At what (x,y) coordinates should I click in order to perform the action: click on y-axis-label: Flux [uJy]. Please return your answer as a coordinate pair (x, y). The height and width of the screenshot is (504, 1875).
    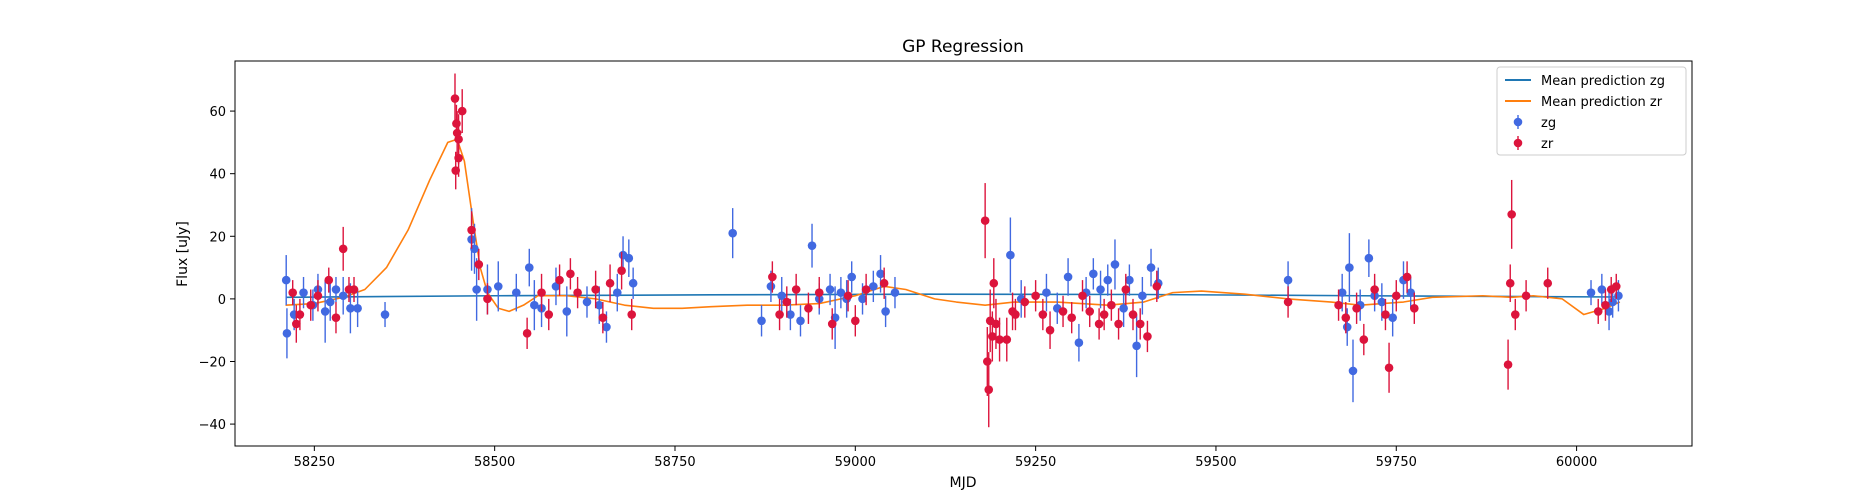
    Looking at the image, I should click on (183, 254).